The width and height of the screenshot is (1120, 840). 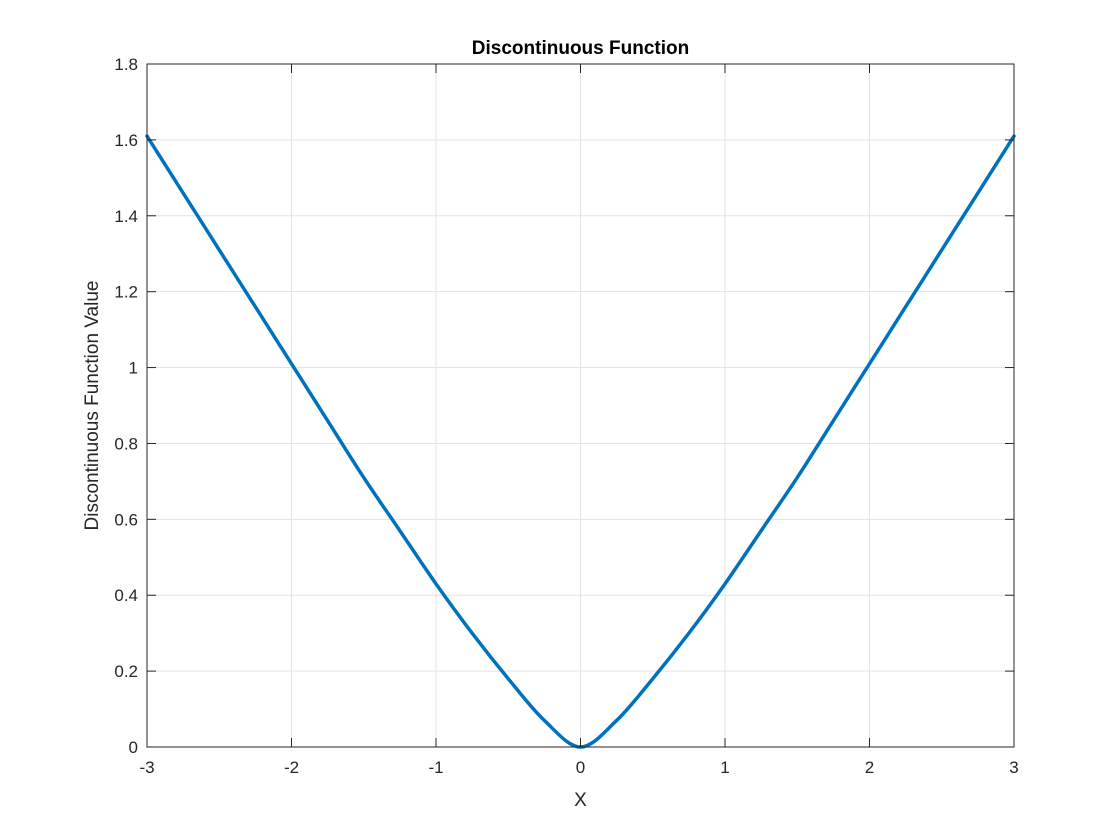 I want to click on x-tick-label: 0, so click(x=580, y=767).